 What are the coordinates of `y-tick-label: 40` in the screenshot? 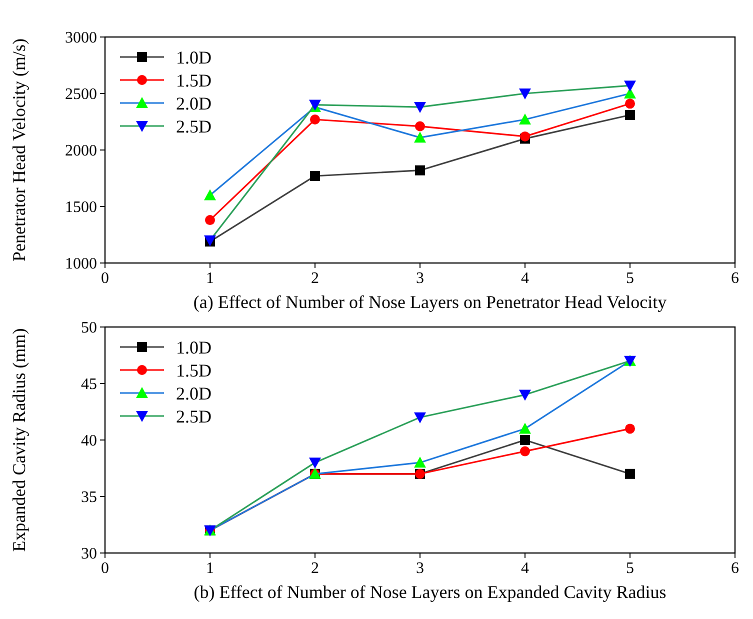 It's located at (89, 441).